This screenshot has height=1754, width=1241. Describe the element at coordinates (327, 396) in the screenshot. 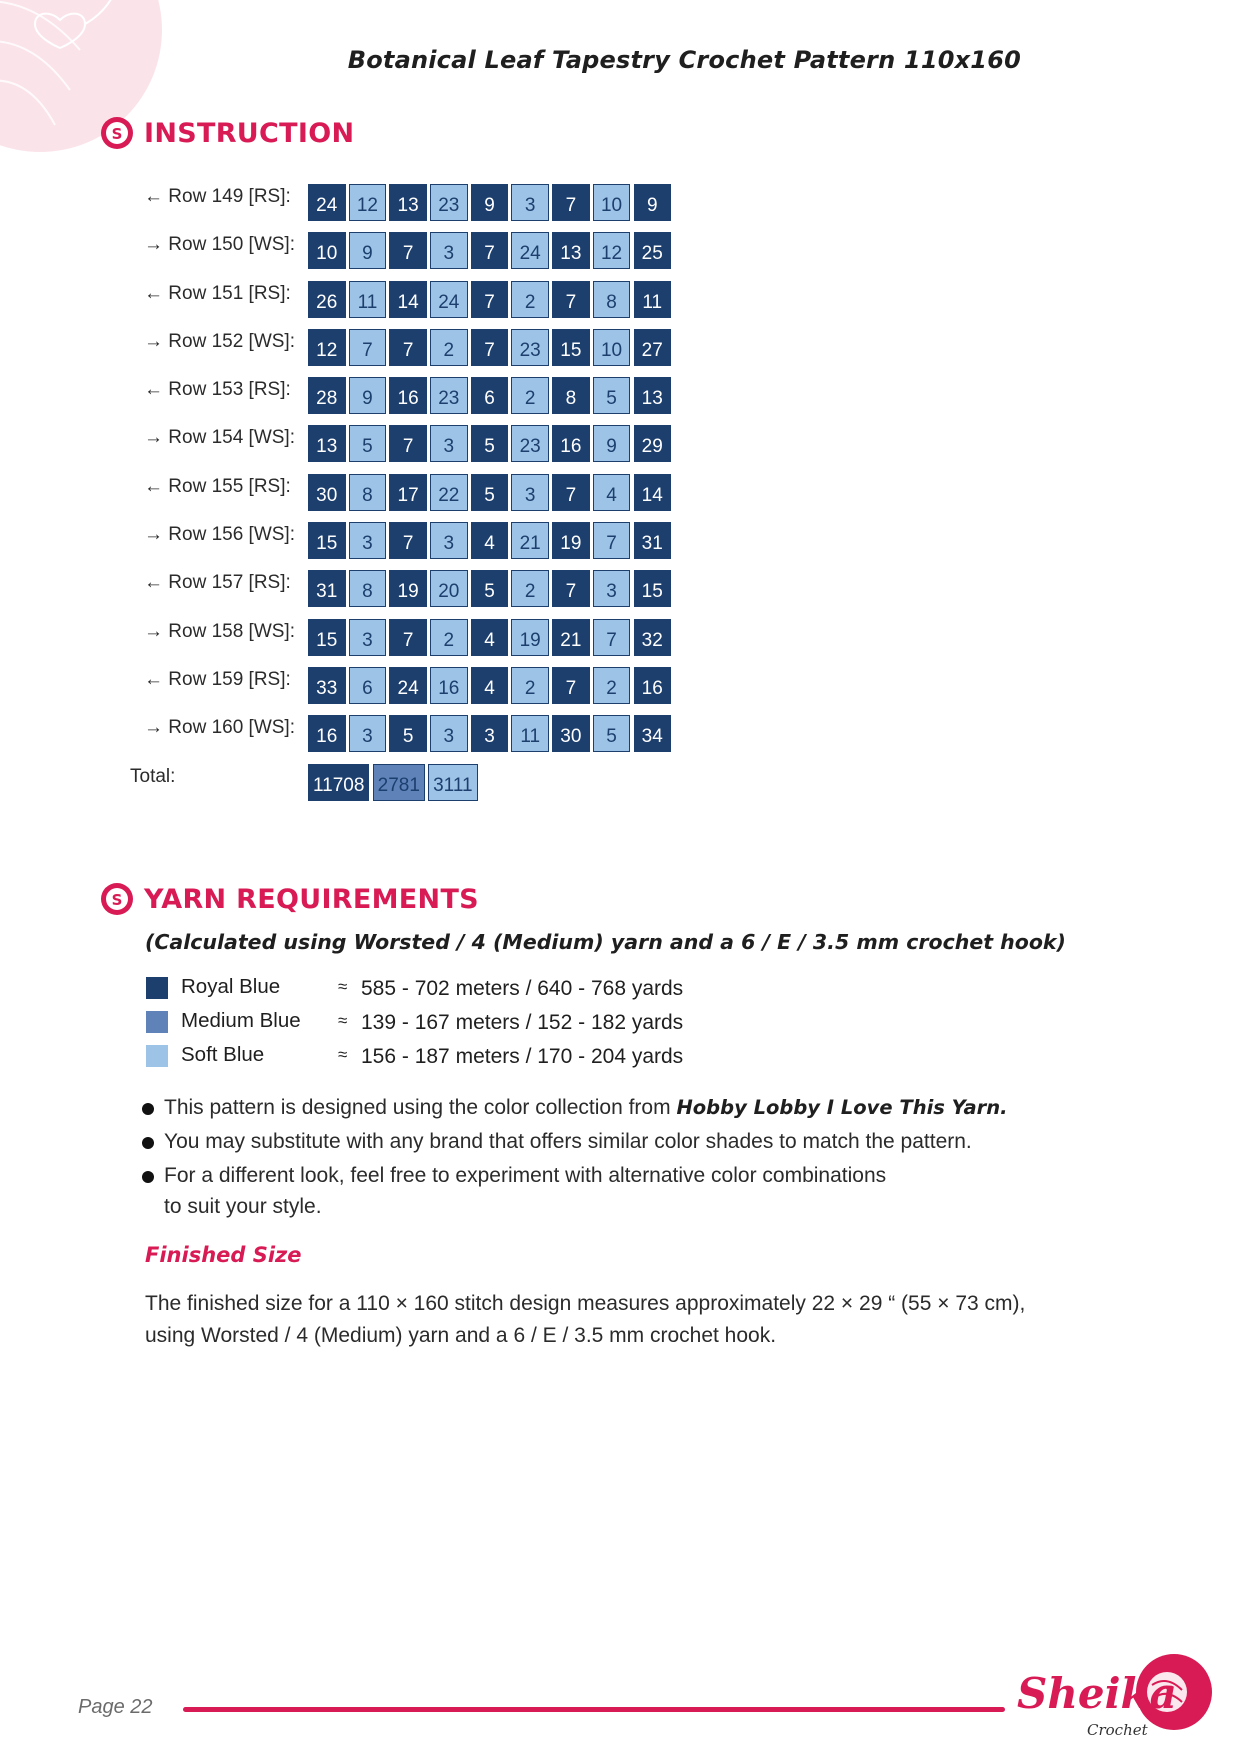

I see `stitch-count-cell: 28` at that location.